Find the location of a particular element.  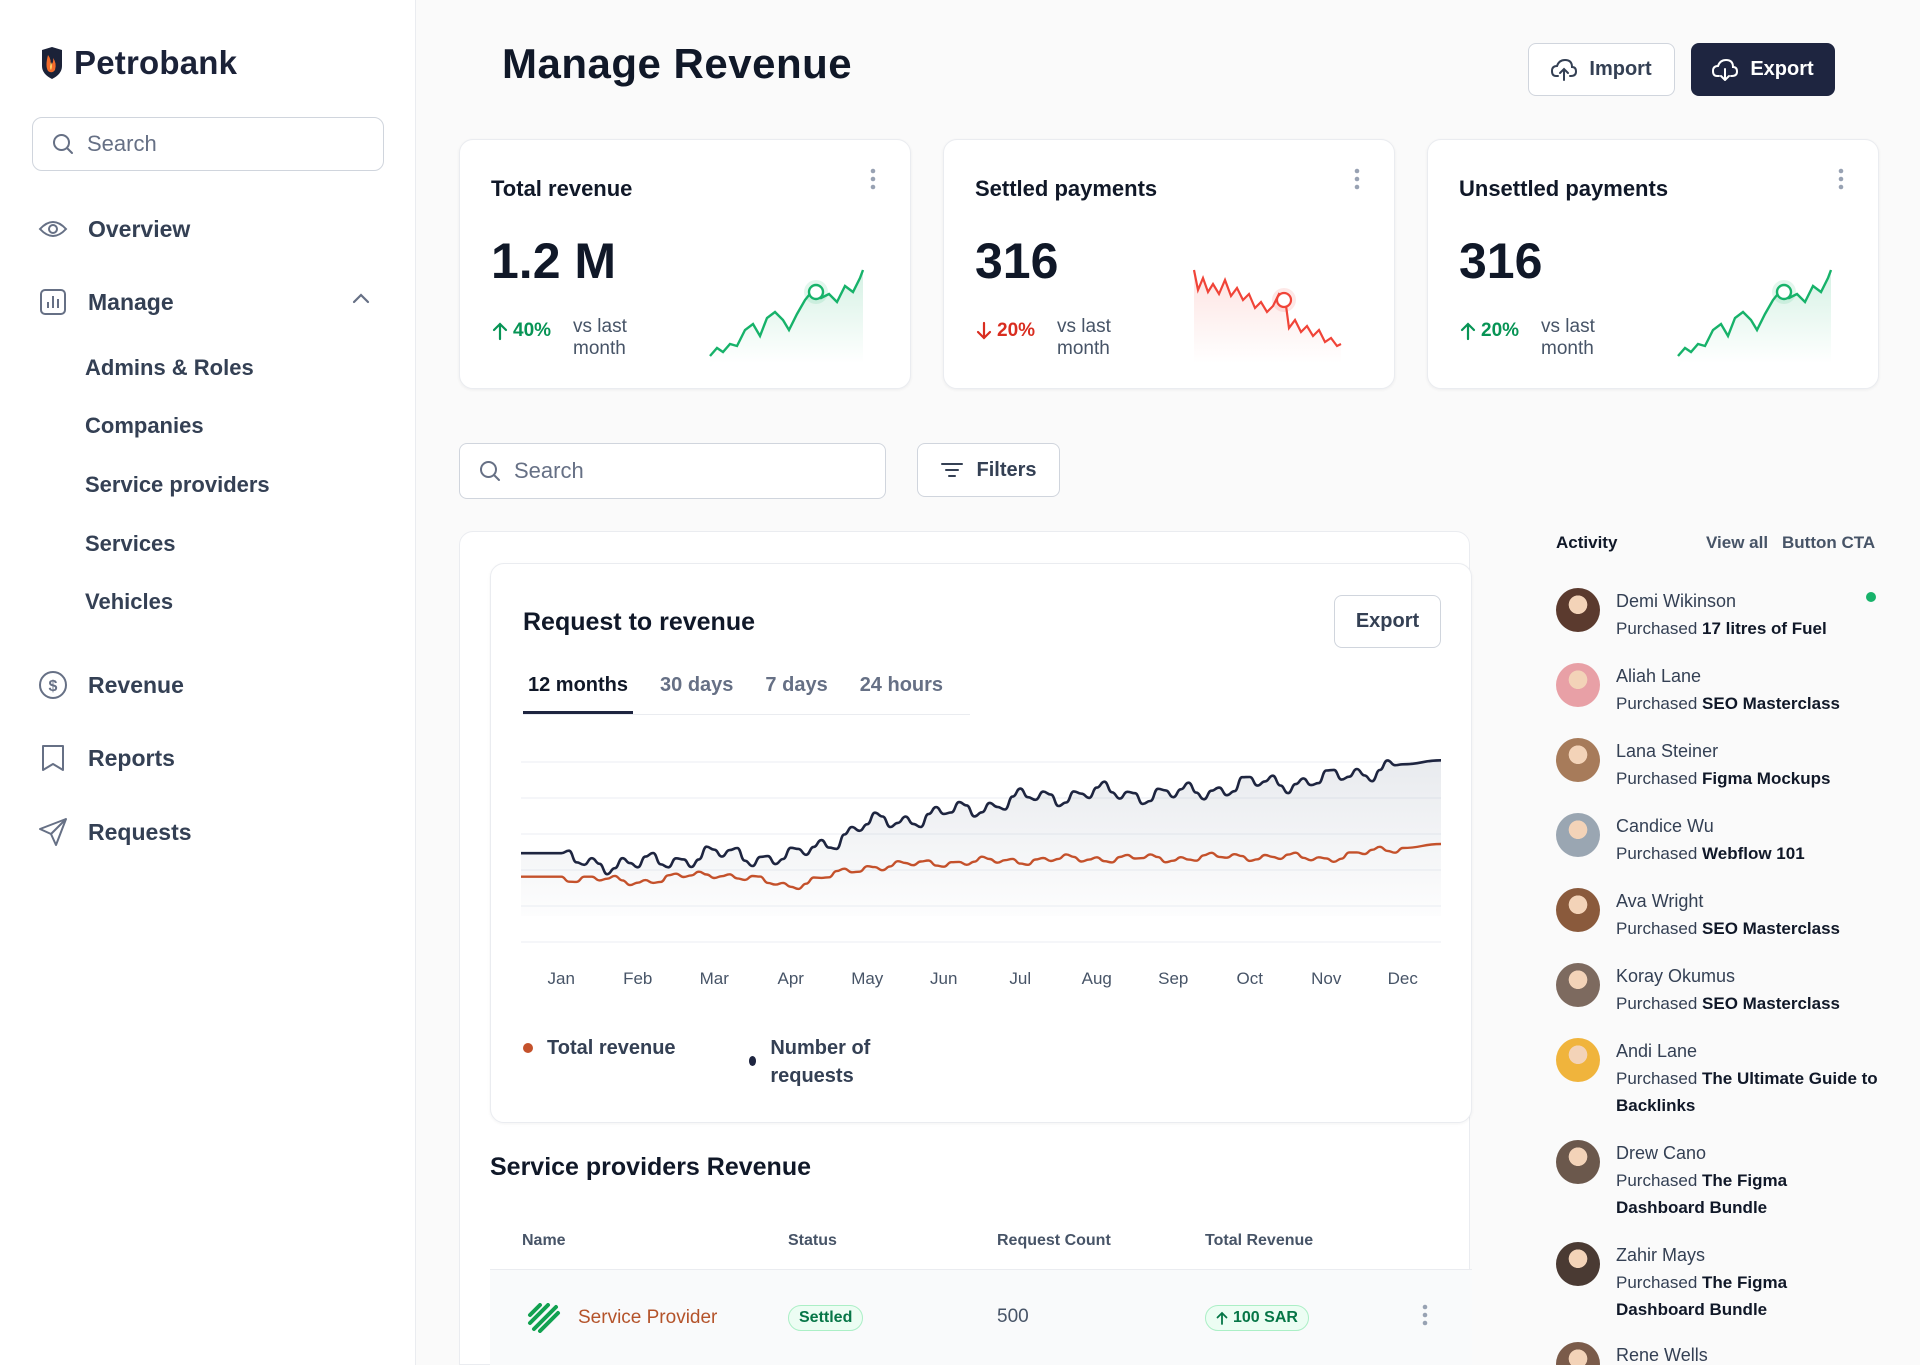

sidebar-item-label: Overview is located at coordinates (139, 228).